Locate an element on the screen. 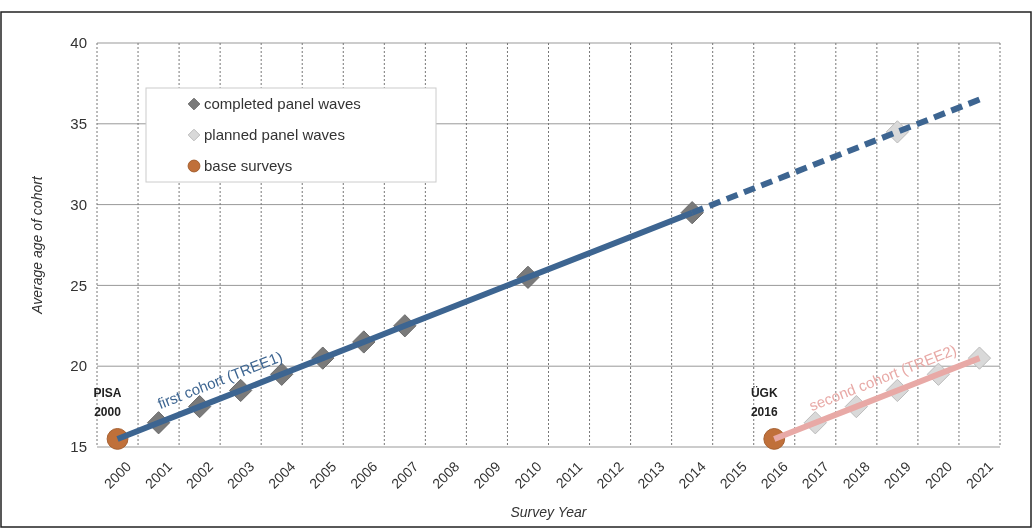 The image size is (1033, 529). y-tick-label: 30 is located at coordinates (78, 204).